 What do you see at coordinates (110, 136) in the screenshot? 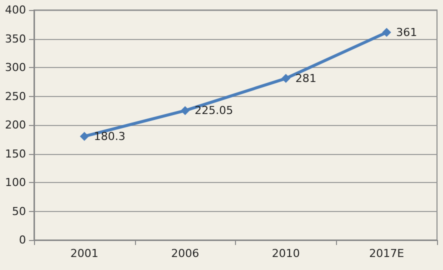
I see `data-label: 180.3` at bounding box center [110, 136].